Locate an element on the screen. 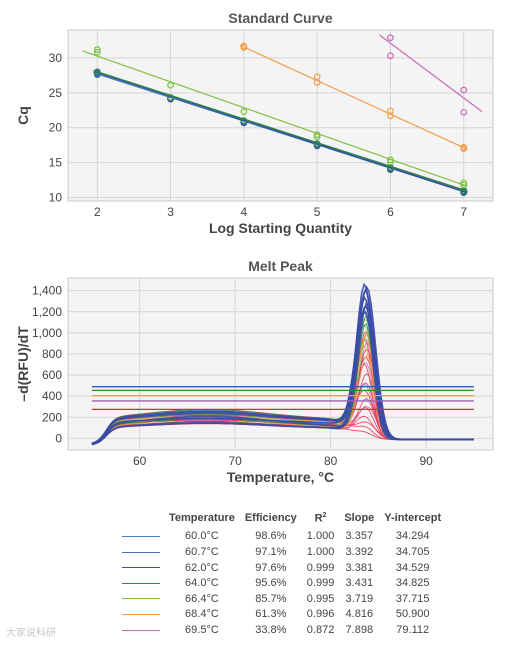  header-slope: Slope is located at coordinates (359, 518).